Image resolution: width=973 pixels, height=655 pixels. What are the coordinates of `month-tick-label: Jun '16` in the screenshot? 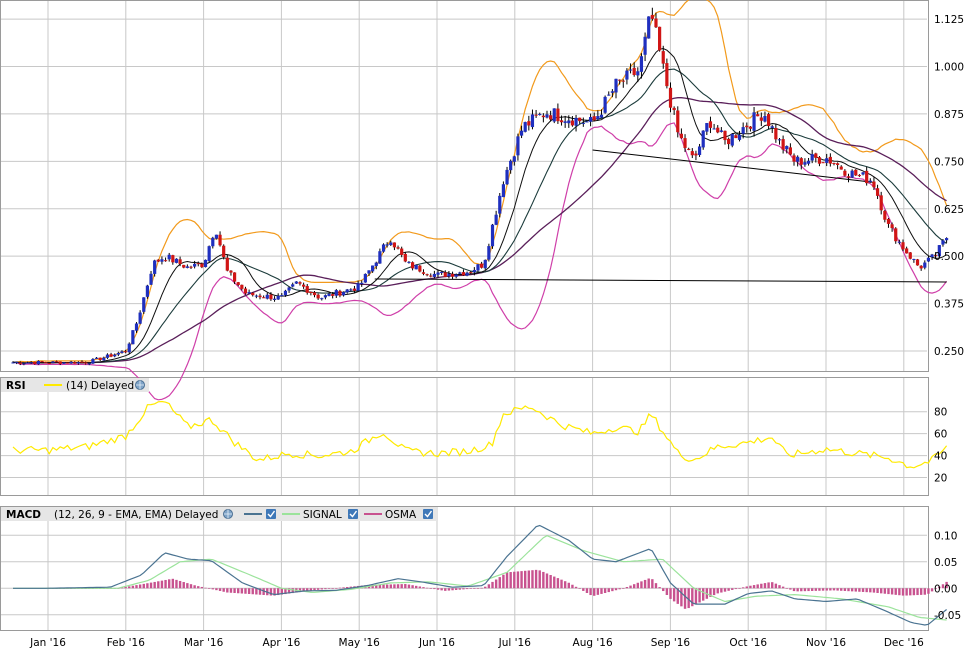 It's located at (436, 643).